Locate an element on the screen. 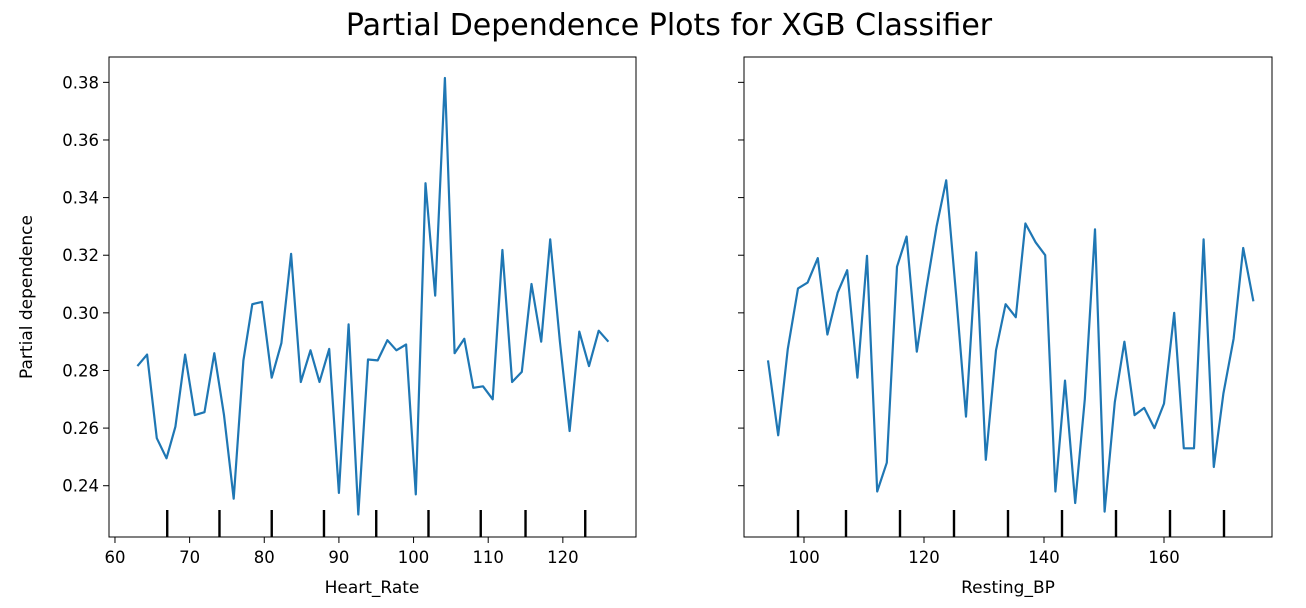  heart-rate-y-tick-label: 0.28 is located at coordinates (80, 370).